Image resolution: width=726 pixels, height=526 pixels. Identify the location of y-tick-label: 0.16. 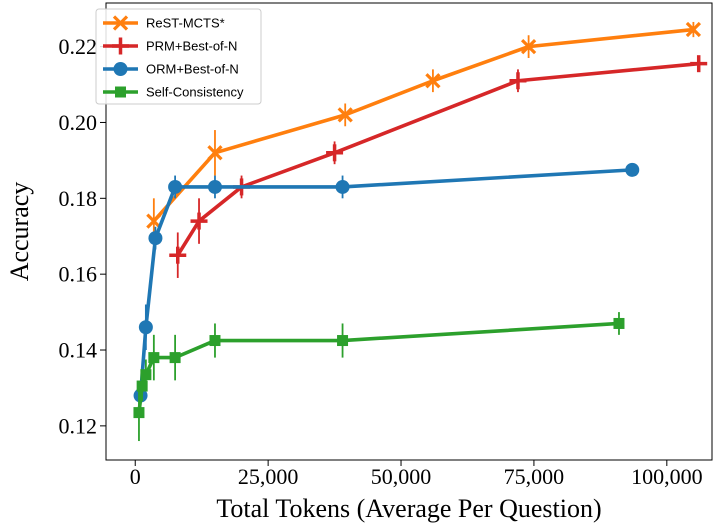
(78, 274).